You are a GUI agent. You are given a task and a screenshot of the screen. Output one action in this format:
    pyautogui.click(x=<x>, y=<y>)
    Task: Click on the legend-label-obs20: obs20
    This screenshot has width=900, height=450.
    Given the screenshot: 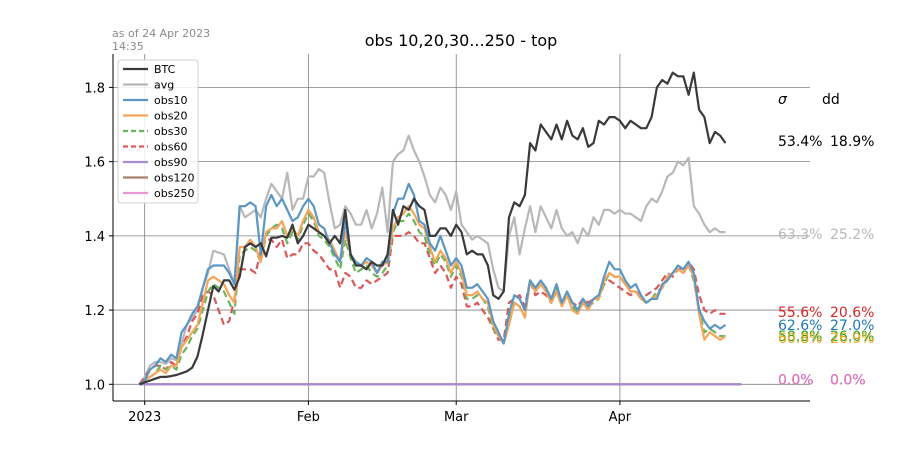 What is the action you would take?
    pyautogui.click(x=170, y=116)
    